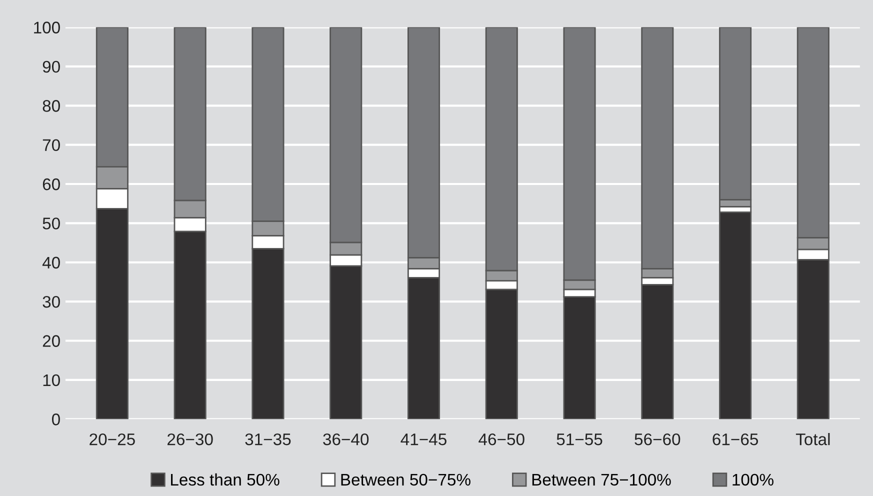  Describe the element at coordinates (579, 440) in the screenshot. I see `x-tick-label: 51−55` at that location.